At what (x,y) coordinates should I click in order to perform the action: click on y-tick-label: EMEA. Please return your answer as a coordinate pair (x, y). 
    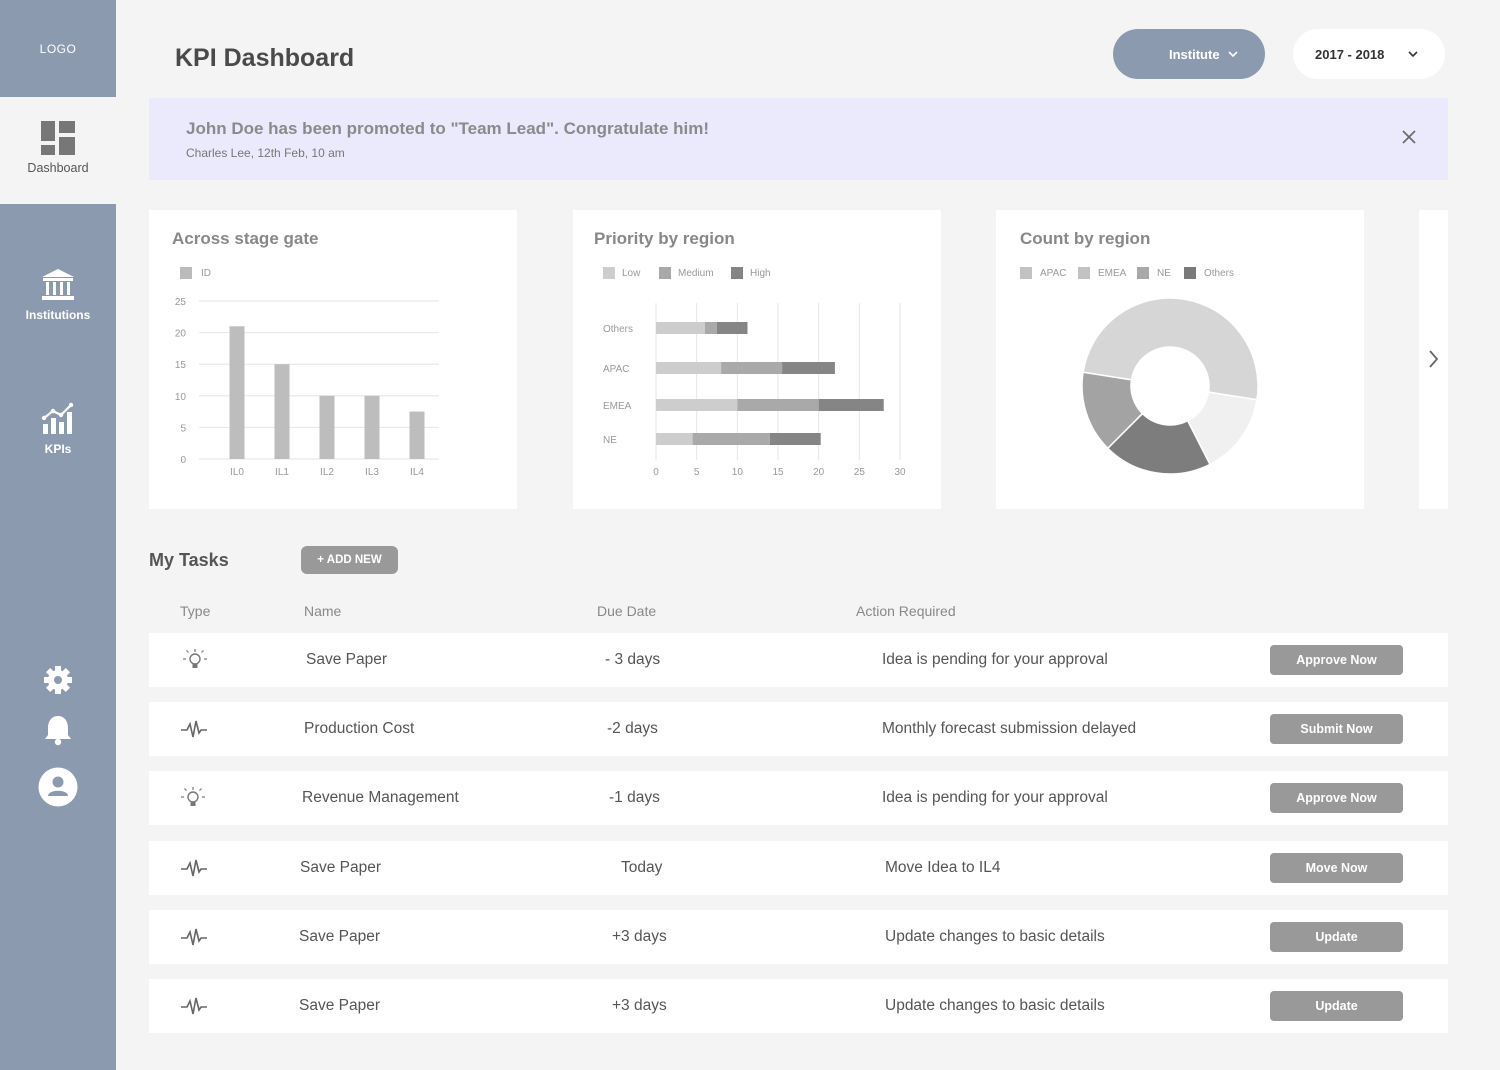
    Looking at the image, I should click on (617, 406).